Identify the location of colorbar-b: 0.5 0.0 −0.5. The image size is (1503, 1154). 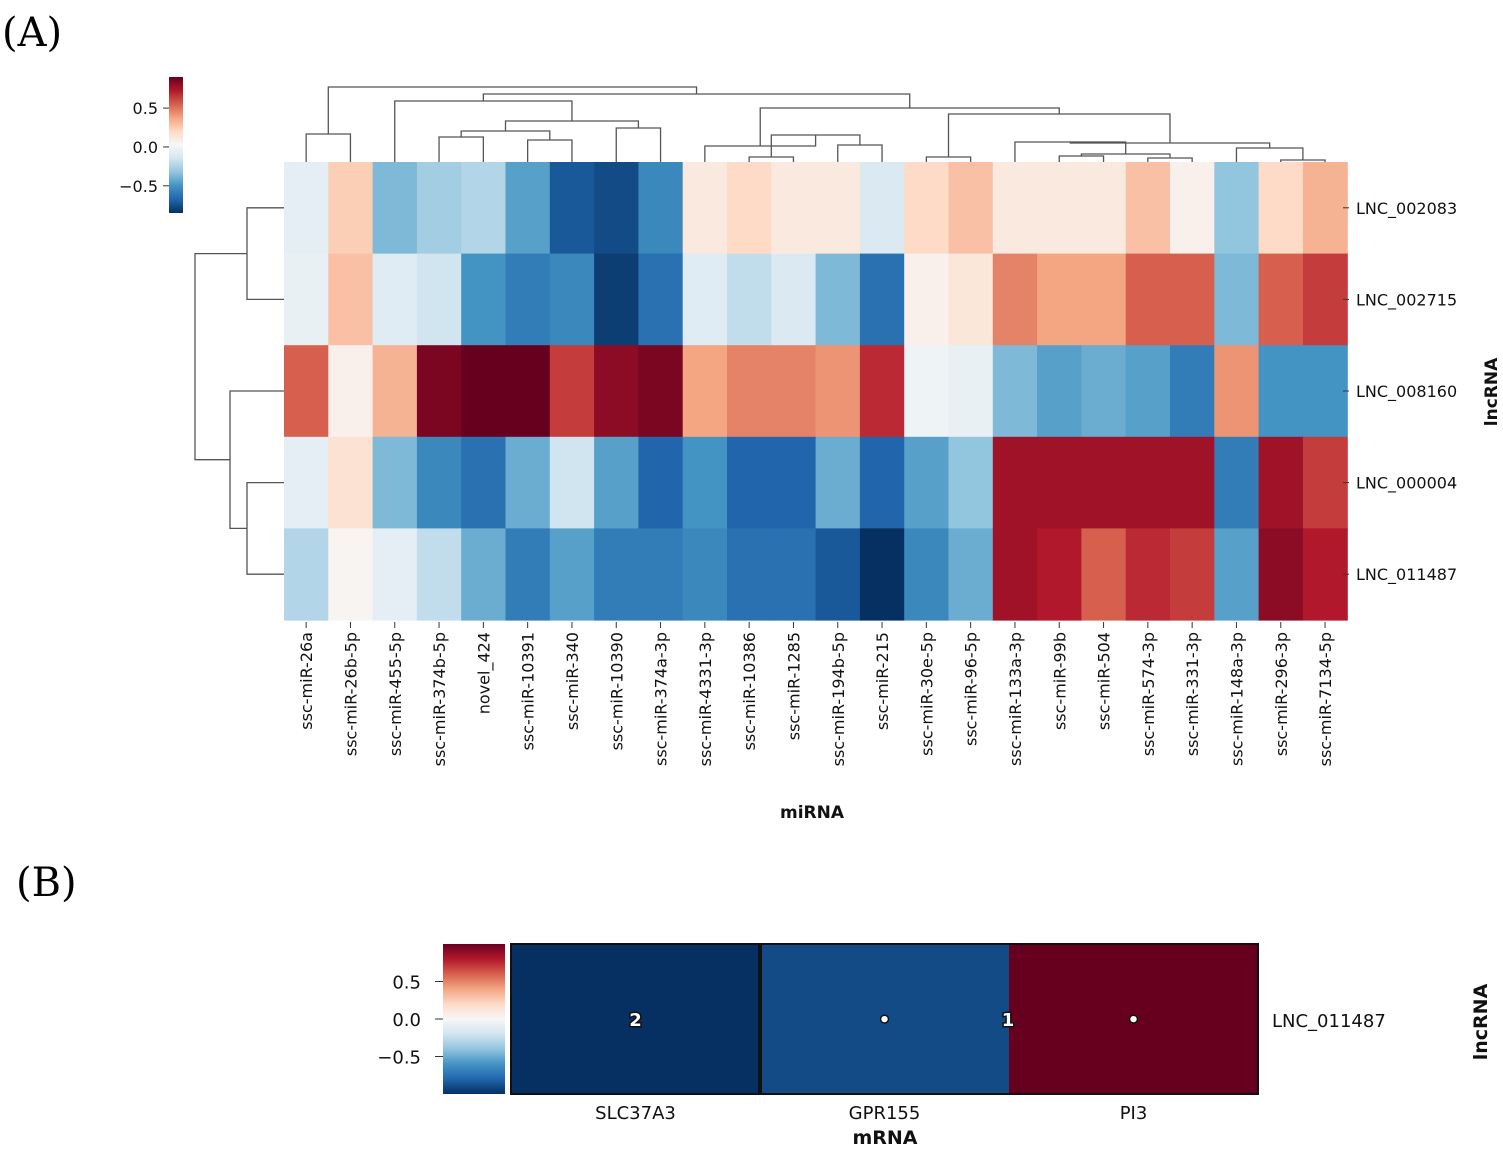
(441, 1019).